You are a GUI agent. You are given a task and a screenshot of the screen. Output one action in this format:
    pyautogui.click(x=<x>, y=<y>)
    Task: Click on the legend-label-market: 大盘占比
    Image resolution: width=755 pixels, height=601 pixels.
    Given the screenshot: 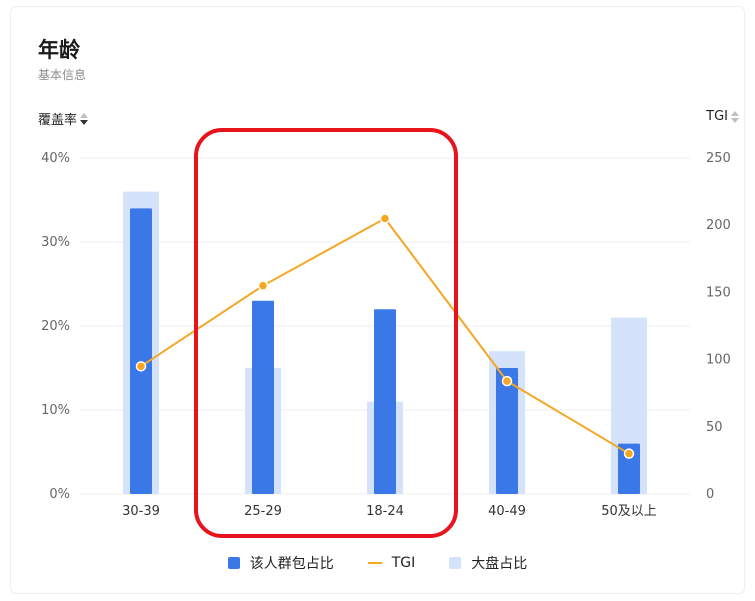 What is the action you would take?
    pyautogui.click(x=499, y=564)
    